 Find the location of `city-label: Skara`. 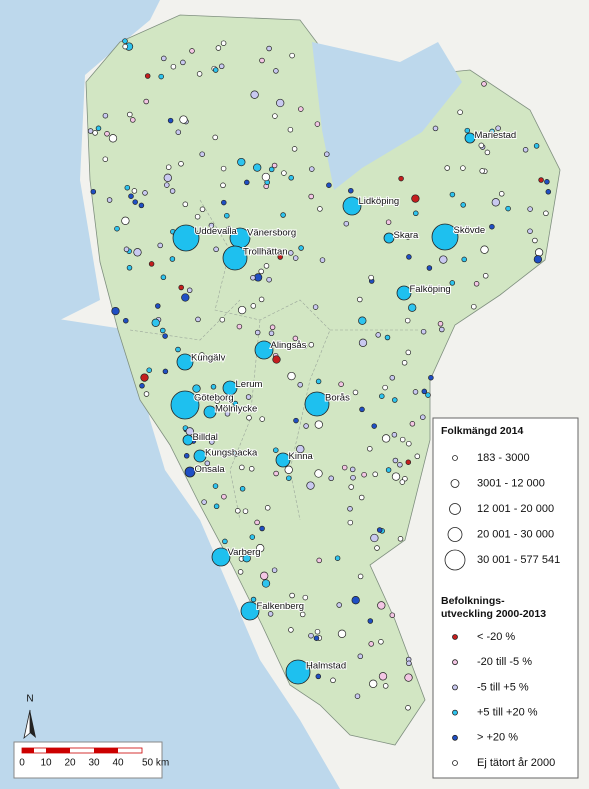

city-label: Skara is located at coordinates (407, 235).